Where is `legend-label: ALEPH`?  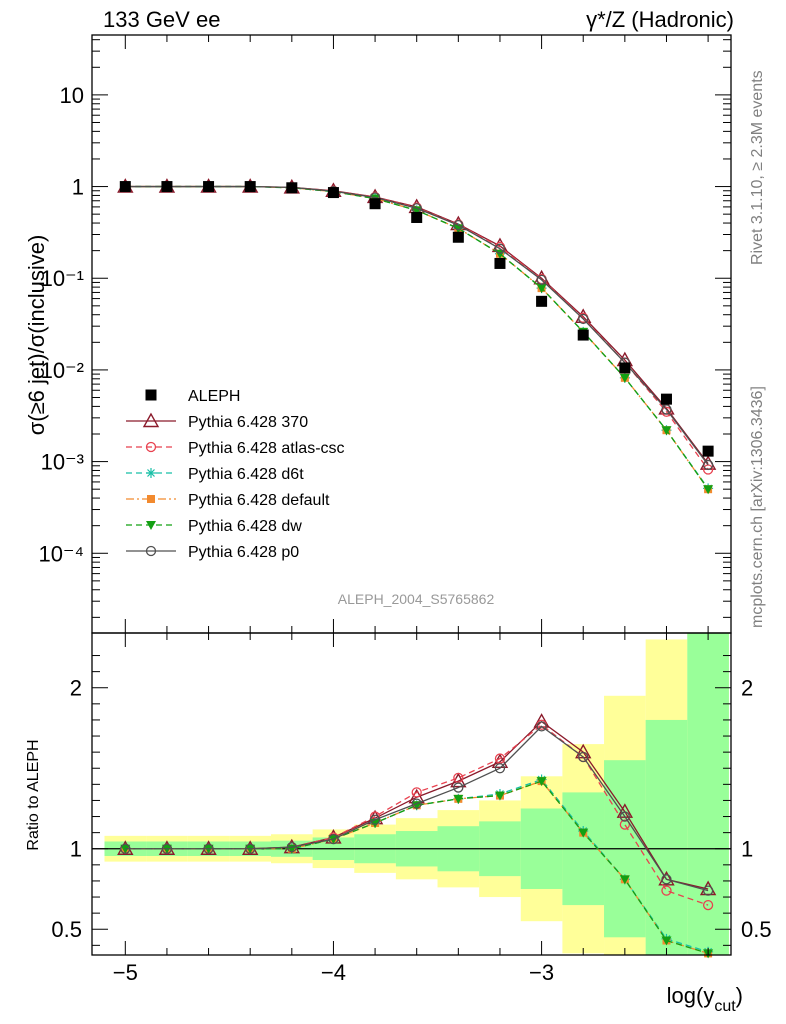 legend-label: ALEPH is located at coordinates (214, 396).